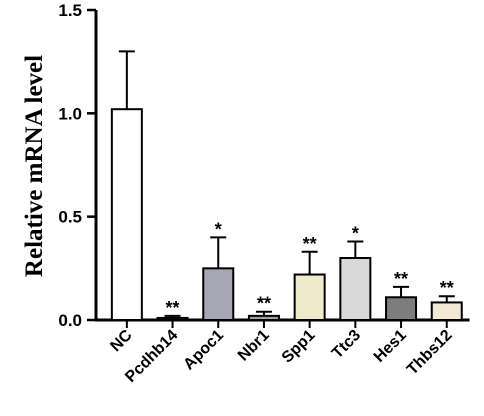 The height and width of the screenshot is (416, 484). What do you see at coordinates (70, 320) in the screenshot?
I see `y-tick-label: 0.0` at bounding box center [70, 320].